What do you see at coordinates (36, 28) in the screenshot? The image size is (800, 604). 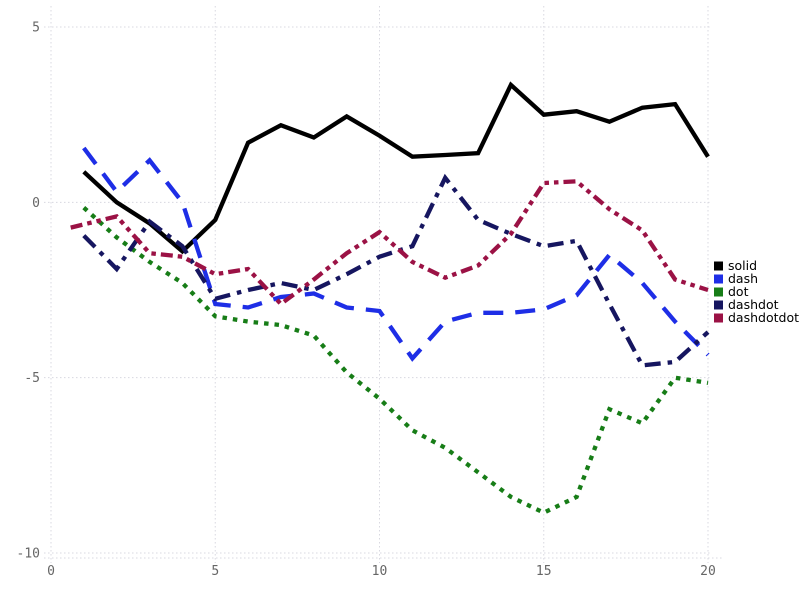 I see `y-tick-label-5: 5` at bounding box center [36, 28].